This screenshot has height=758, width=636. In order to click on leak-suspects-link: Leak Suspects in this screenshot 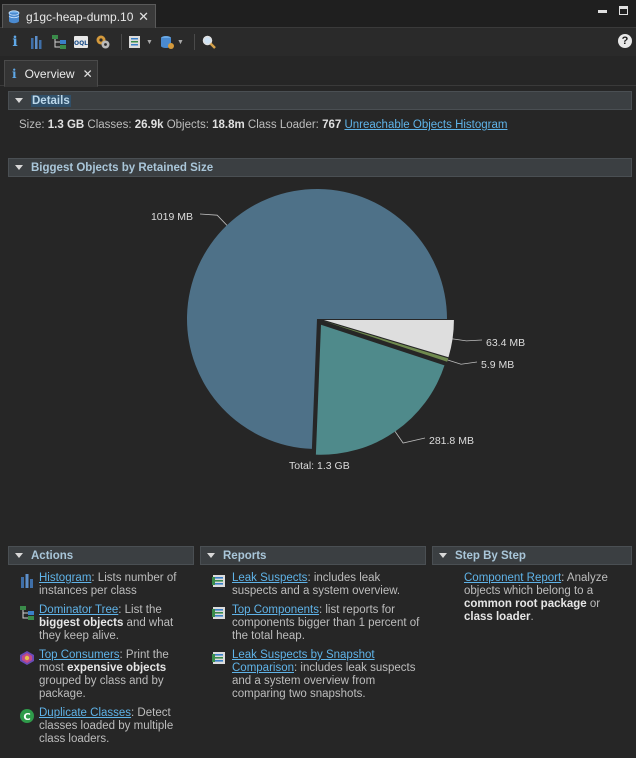, I will do `click(270, 578)`.